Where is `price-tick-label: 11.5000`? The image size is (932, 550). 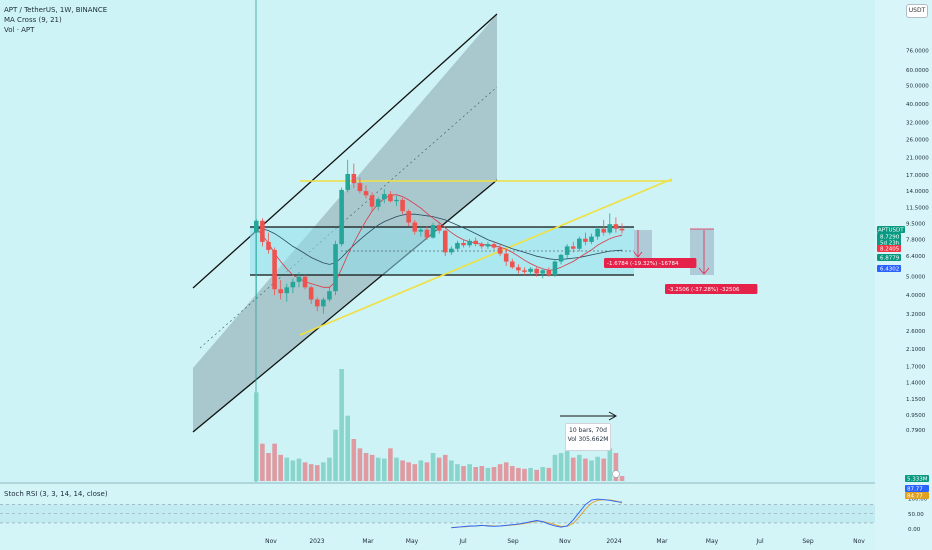 price-tick-label: 11.5000 is located at coordinates (917, 208).